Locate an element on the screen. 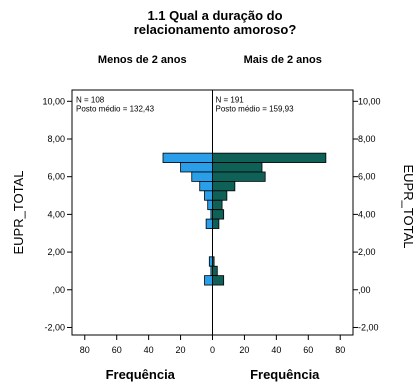  x-tick-label: 0 is located at coordinates (212, 350).